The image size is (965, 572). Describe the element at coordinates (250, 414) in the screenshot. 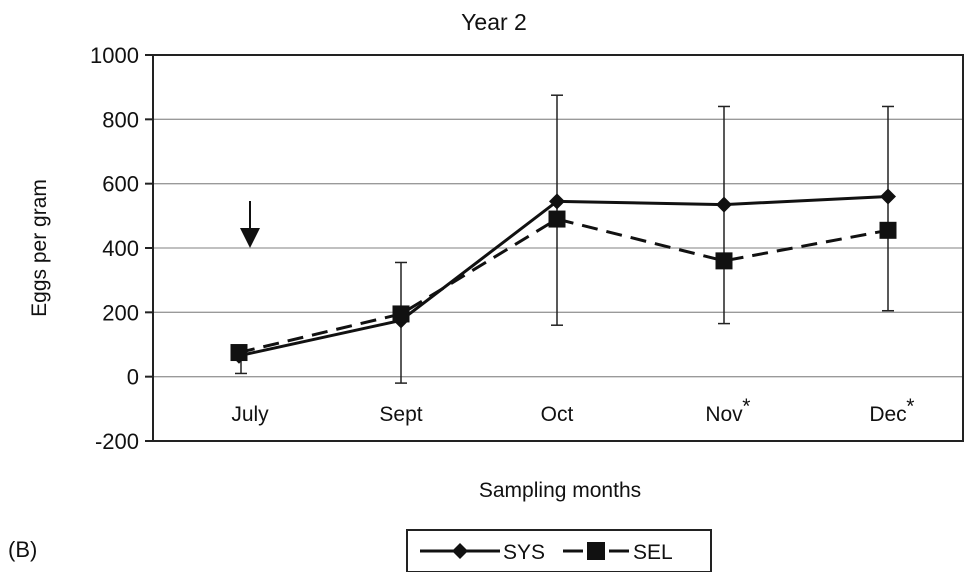

I see `x-tick-label: July` at that location.